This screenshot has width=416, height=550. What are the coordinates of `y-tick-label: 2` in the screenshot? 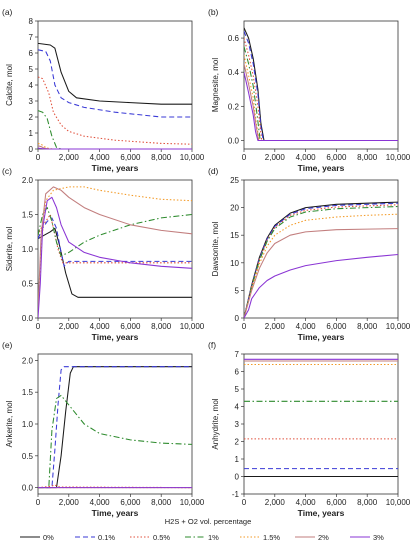 It's located at (31, 117).